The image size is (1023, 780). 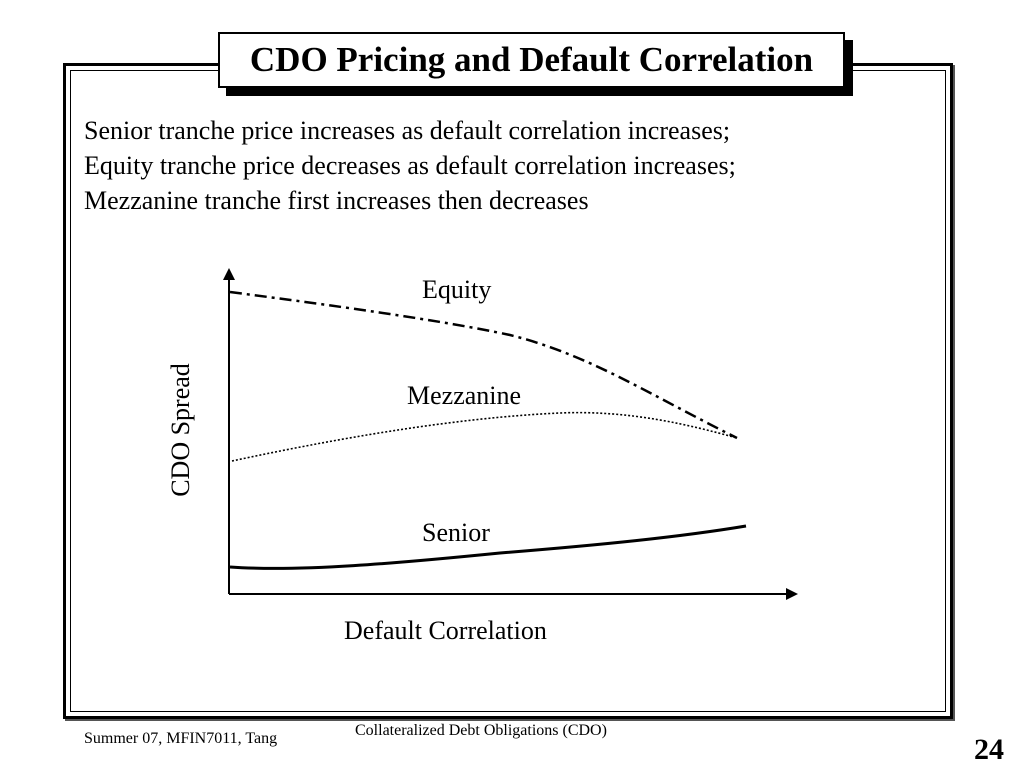 I want to click on footer-topic: Collateralized Debt Obligations (CDO), so click(x=481, y=730).